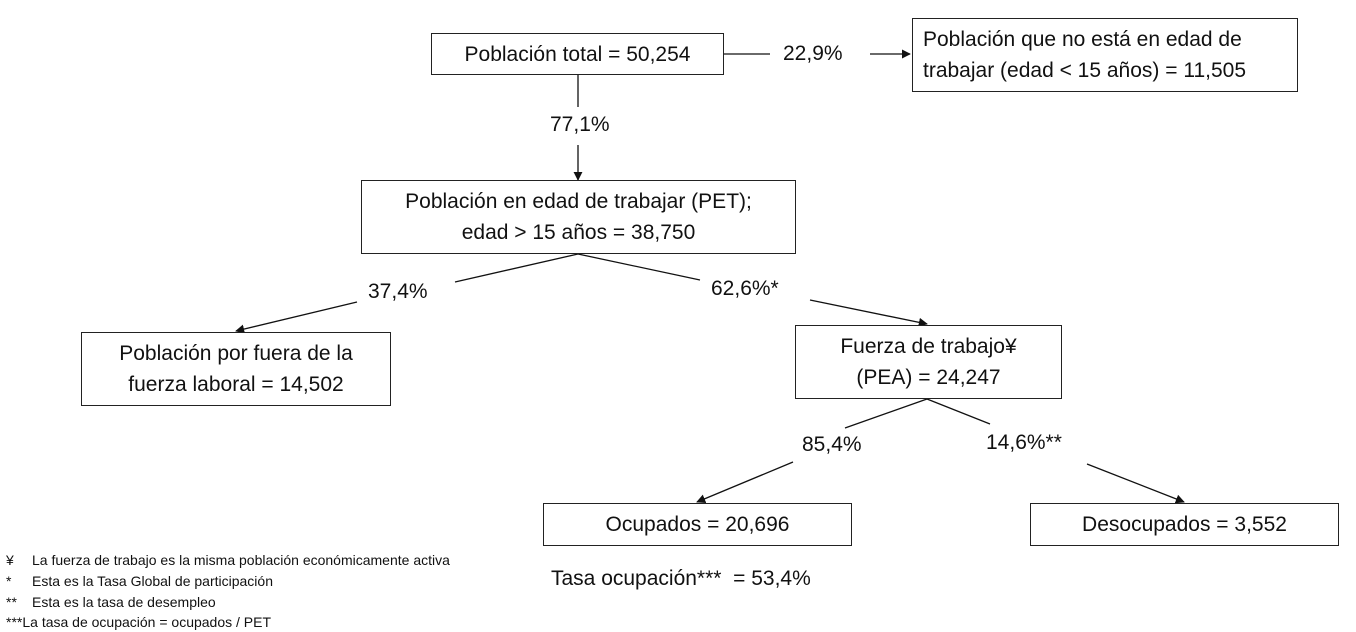  I want to click on edge-pea-desocupados-line, so click(958, 411).